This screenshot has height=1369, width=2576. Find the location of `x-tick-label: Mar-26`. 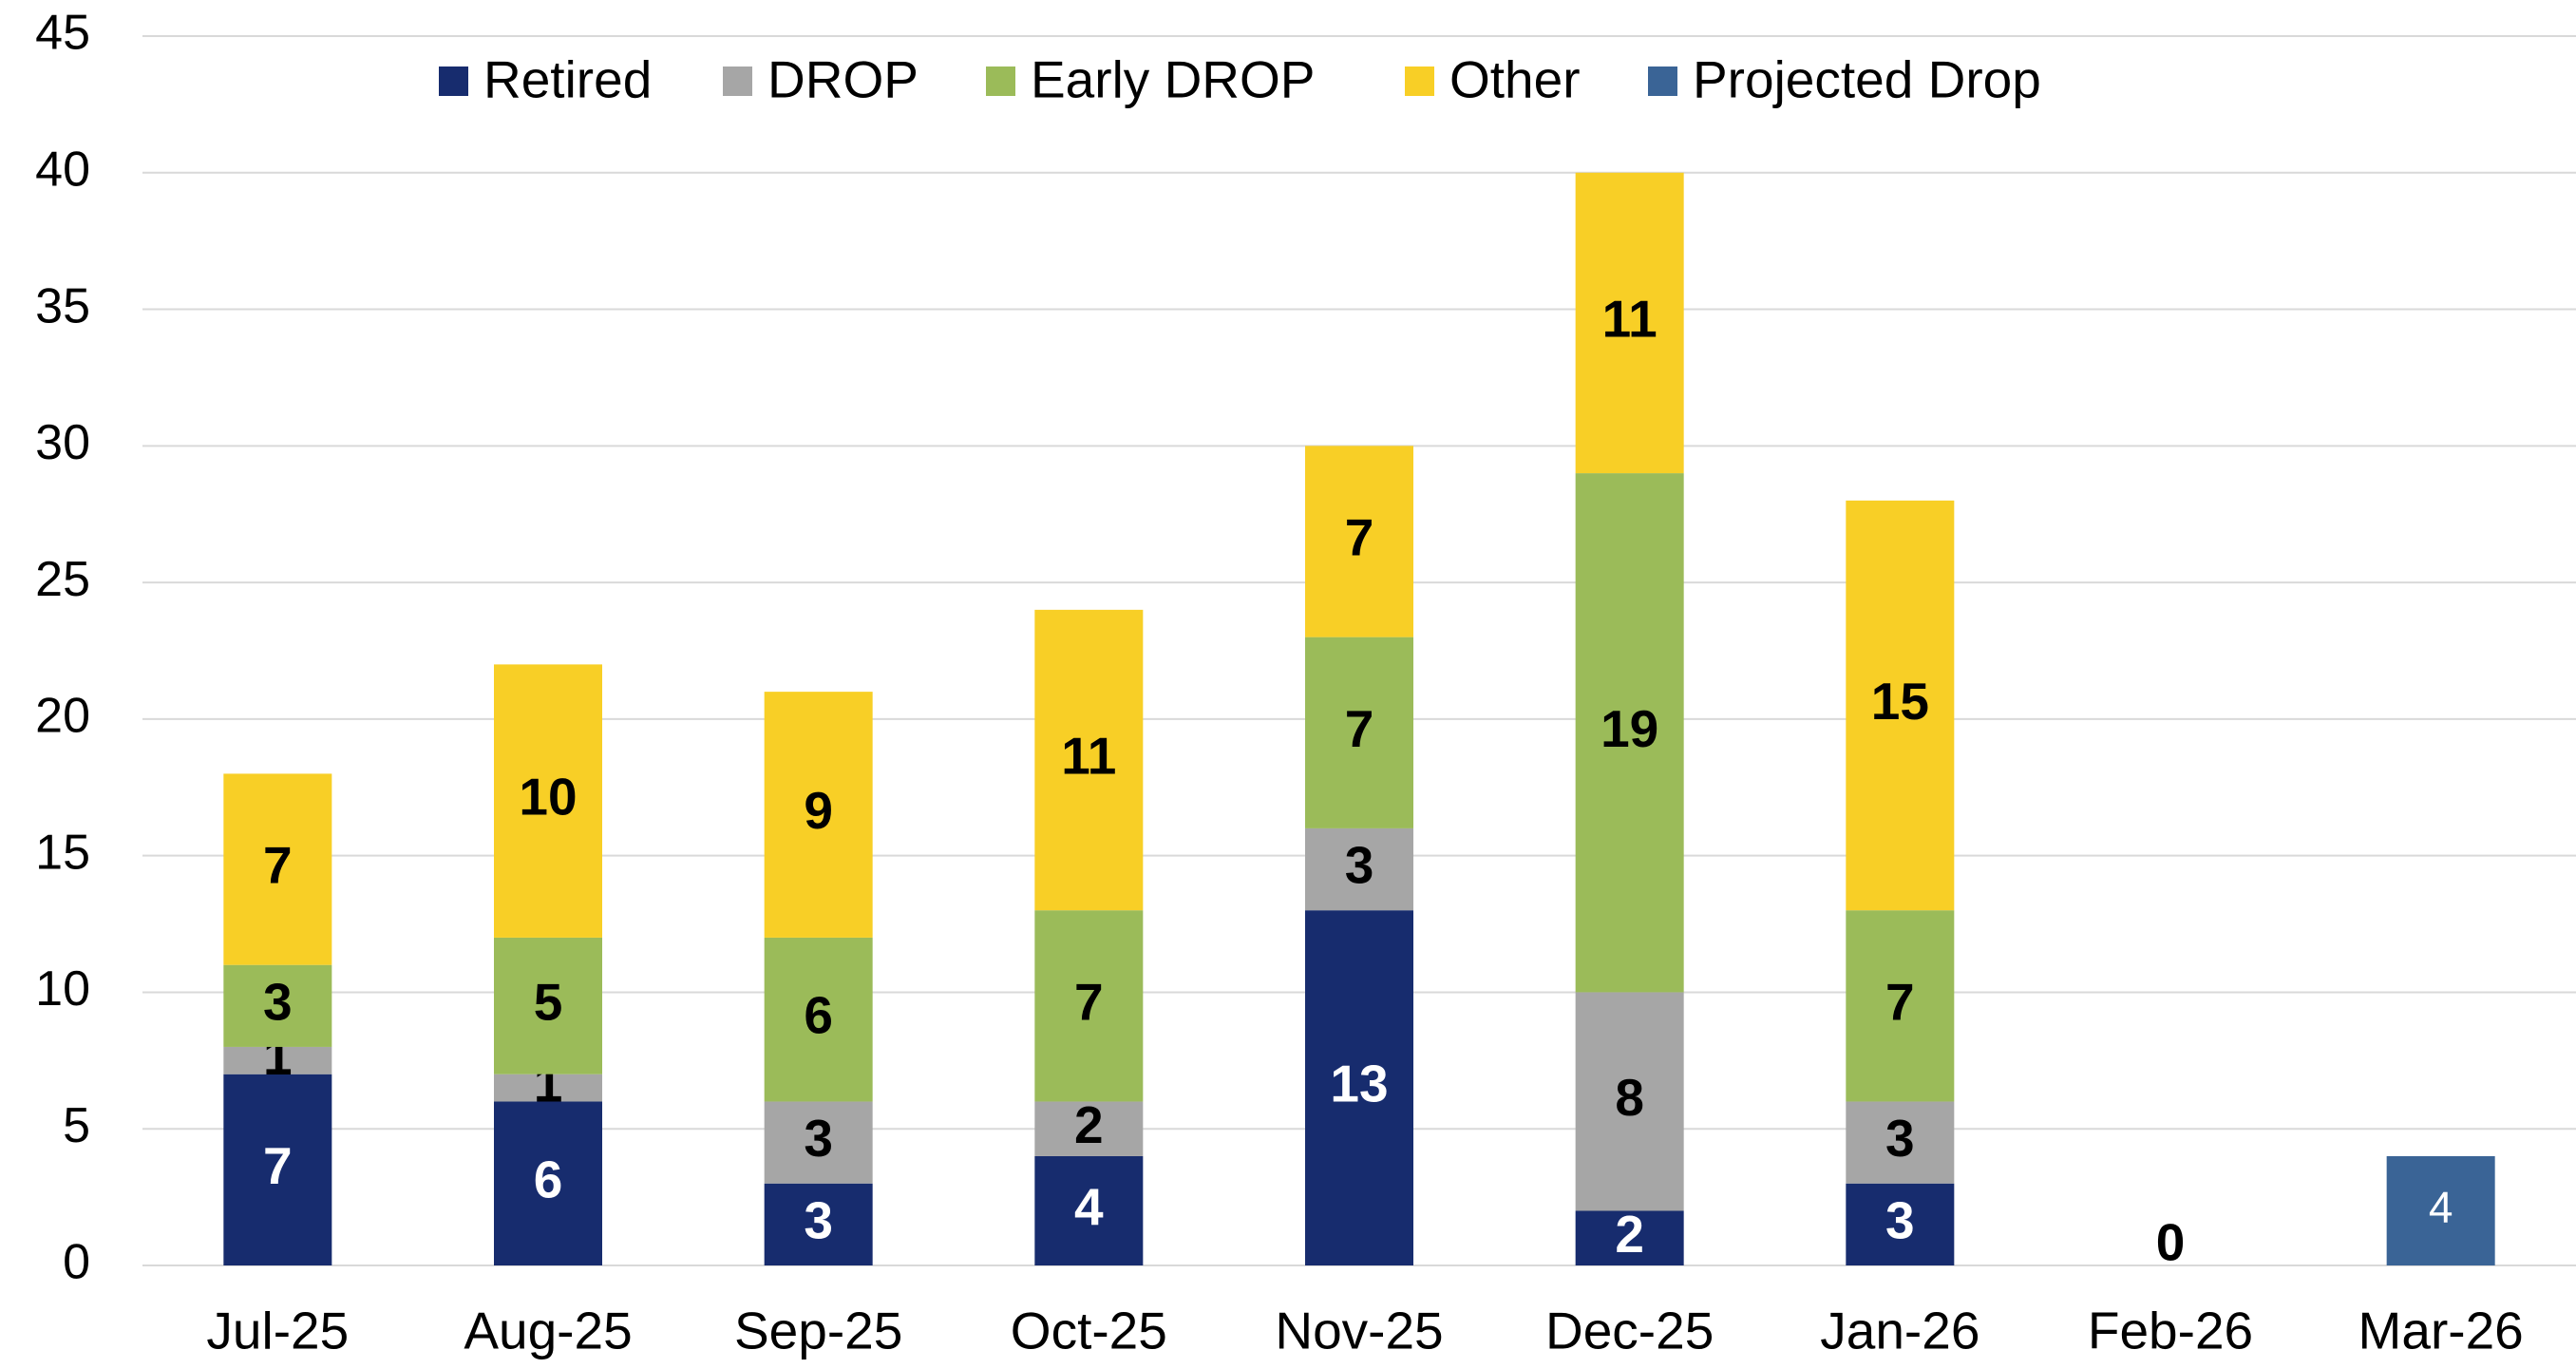

x-tick-label: Mar-26 is located at coordinates (2441, 1331).